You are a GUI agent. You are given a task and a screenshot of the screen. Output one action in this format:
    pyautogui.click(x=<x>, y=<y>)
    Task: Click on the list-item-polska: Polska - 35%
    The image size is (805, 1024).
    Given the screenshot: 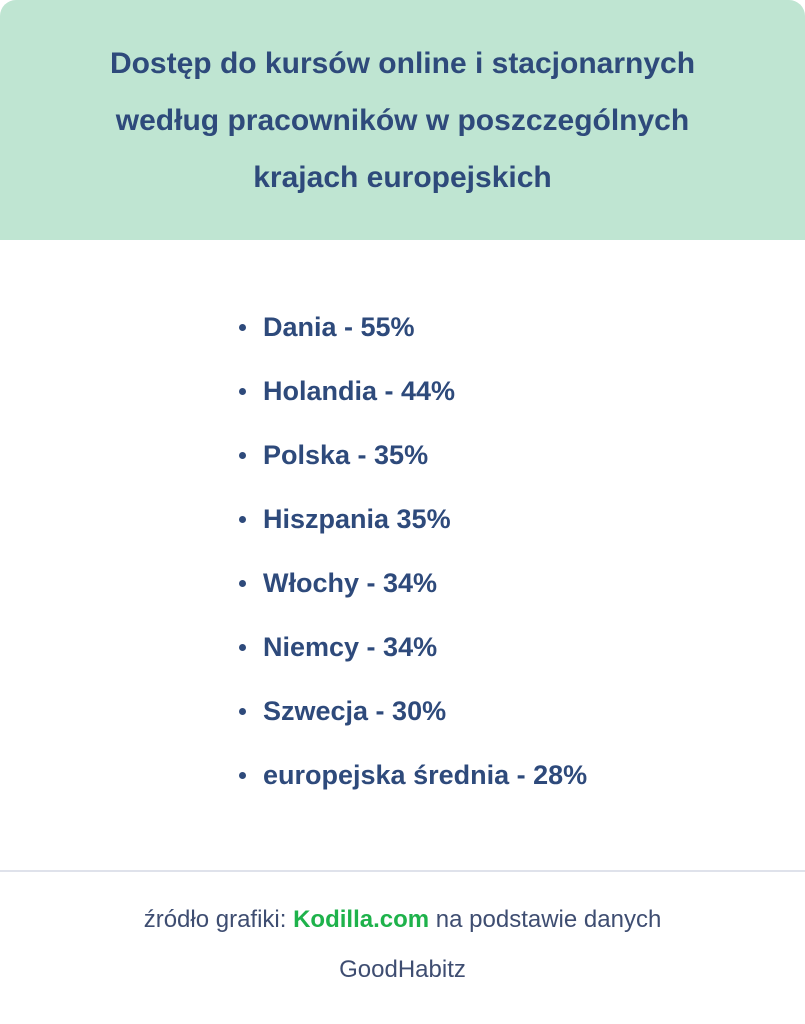 What is the action you would take?
    pyautogui.click(x=522, y=455)
    